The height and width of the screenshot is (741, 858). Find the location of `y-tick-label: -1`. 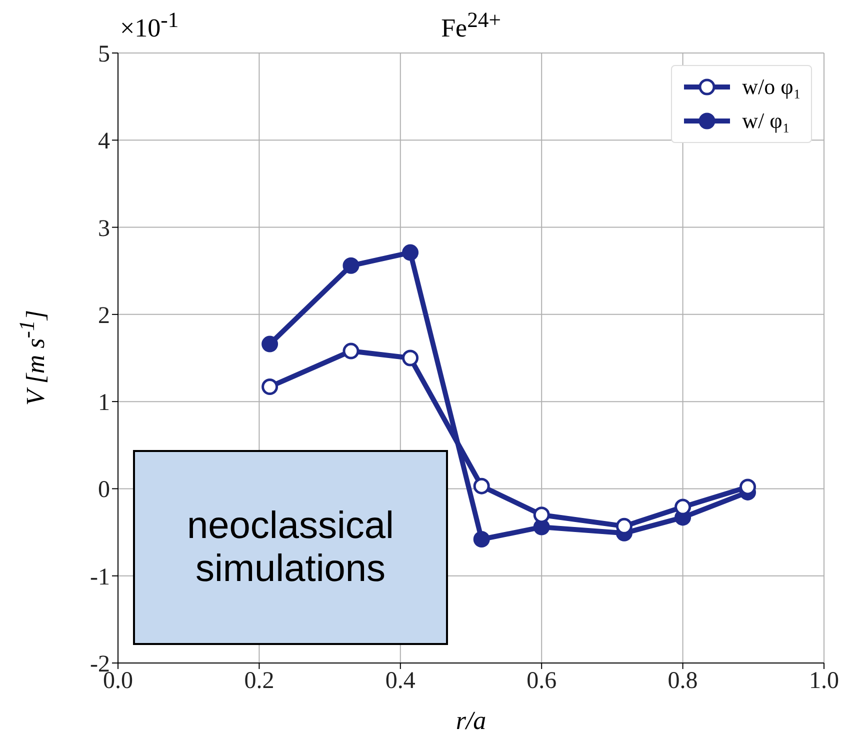

y-tick-label: -1 is located at coordinates (100, 577).